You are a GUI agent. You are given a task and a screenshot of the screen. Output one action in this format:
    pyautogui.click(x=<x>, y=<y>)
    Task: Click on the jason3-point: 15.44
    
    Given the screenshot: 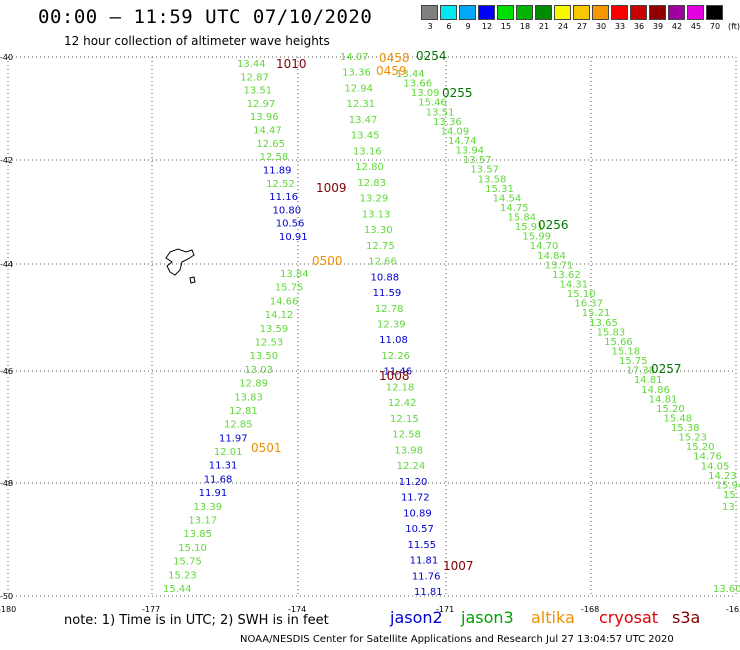 What is the action you would take?
    pyautogui.click(x=177, y=589)
    